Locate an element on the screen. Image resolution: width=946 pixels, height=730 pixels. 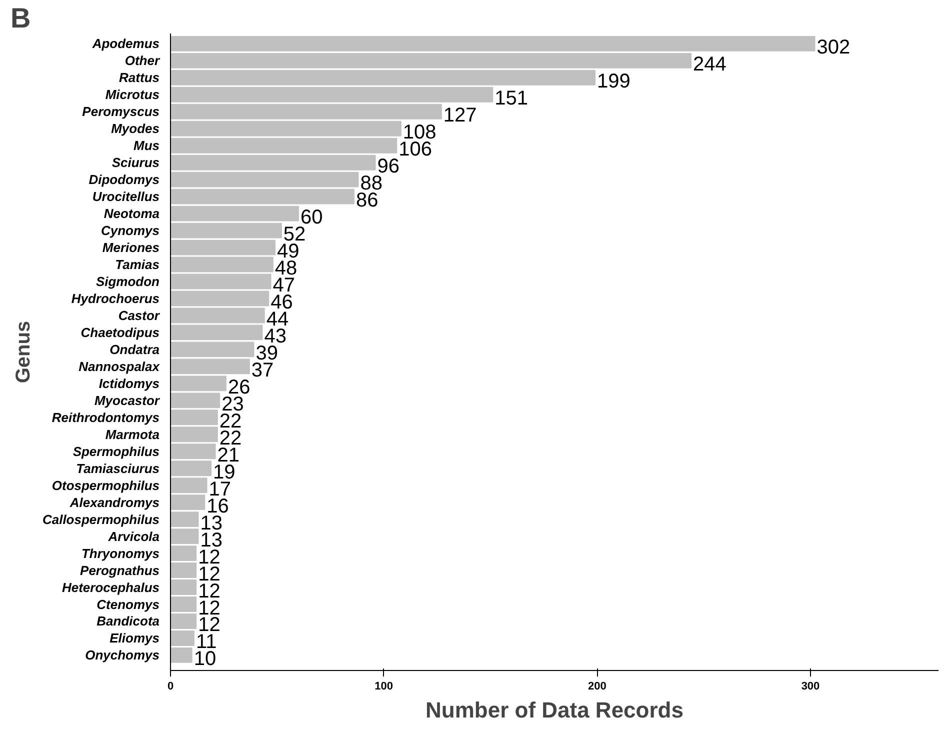
x-tick-label: 0 is located at coordinates (170, 686).